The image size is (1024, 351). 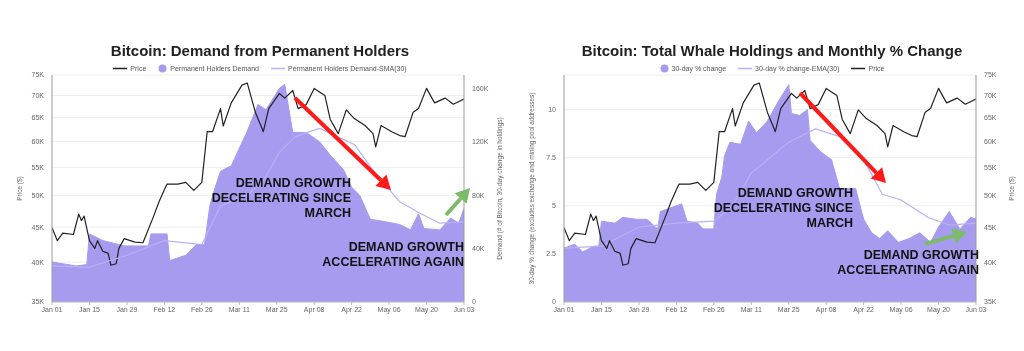 I want to click on line-series, so click(x=770, y=188).